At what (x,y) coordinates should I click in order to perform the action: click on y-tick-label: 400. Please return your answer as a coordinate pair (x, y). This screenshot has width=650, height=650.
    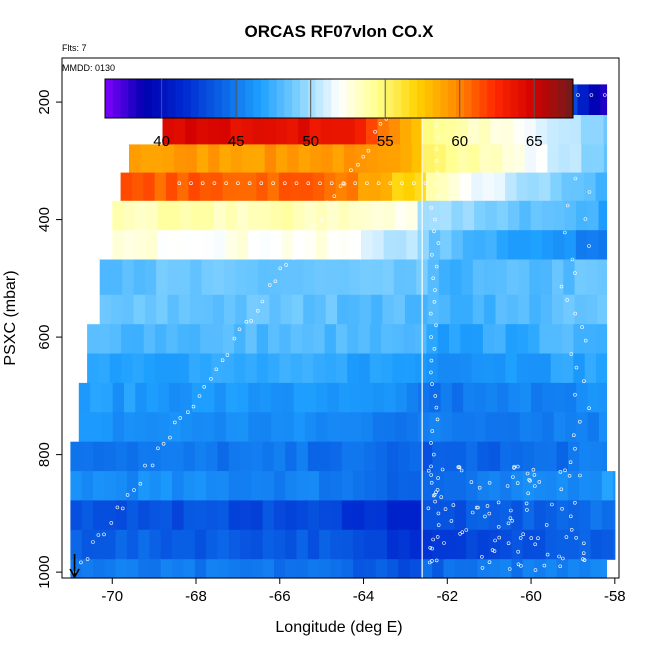
    Looking at the image, I should click on (44, 219).